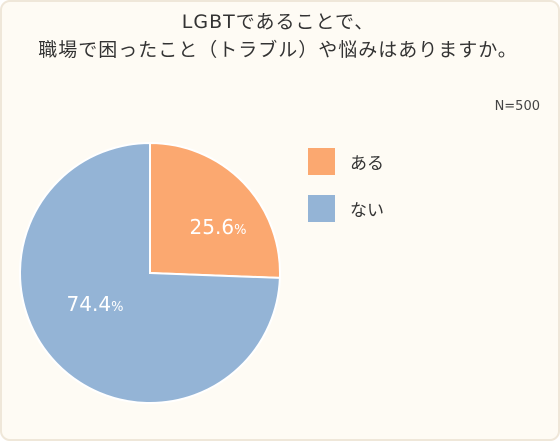 Image resolution: width=560 pixels, height=441 pixels. I want to click on legend-label-aru: ある, so click(367, 164).